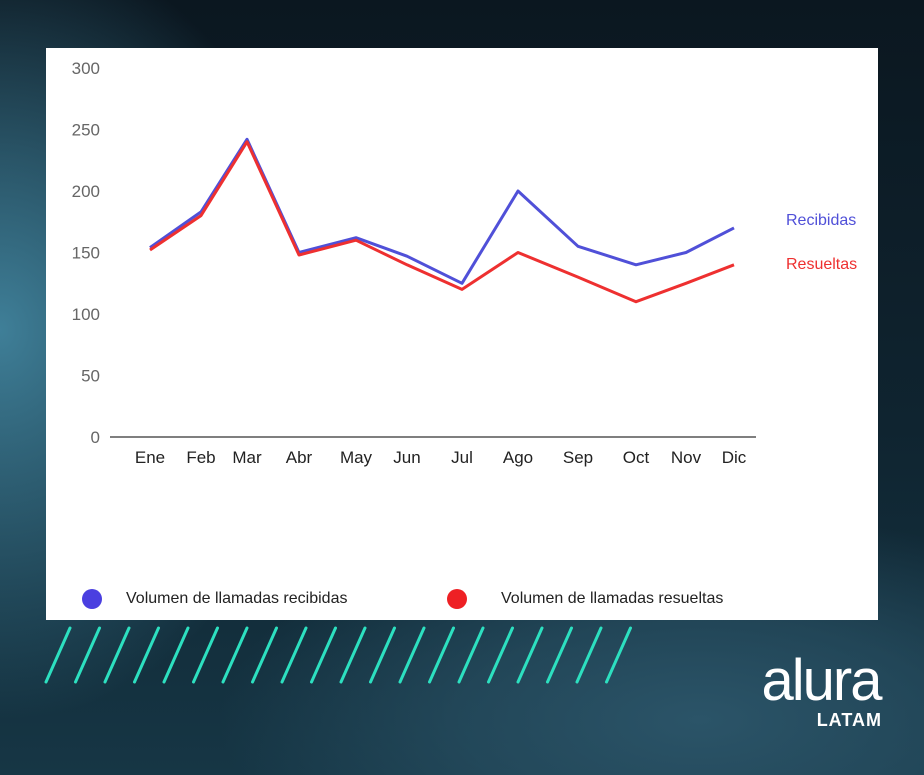  Describe the element at coordinates (821, 242) in the screenshot. I see `series-end-labels: Recibidas Resueltas` at that location.